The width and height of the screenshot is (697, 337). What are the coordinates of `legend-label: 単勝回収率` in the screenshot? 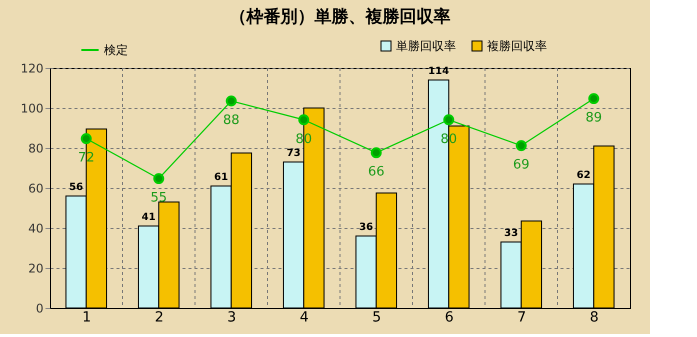 It's located at (426, 46).